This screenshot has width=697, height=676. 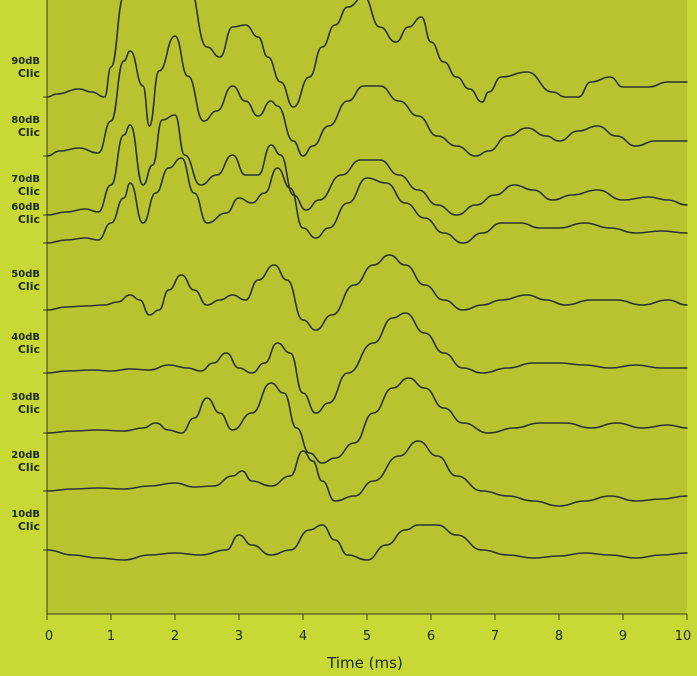 What do you see at coordinates (239, 636) in the screenshot?
I see `x-tick-label-3: 3` at bounding box center [239, 636].